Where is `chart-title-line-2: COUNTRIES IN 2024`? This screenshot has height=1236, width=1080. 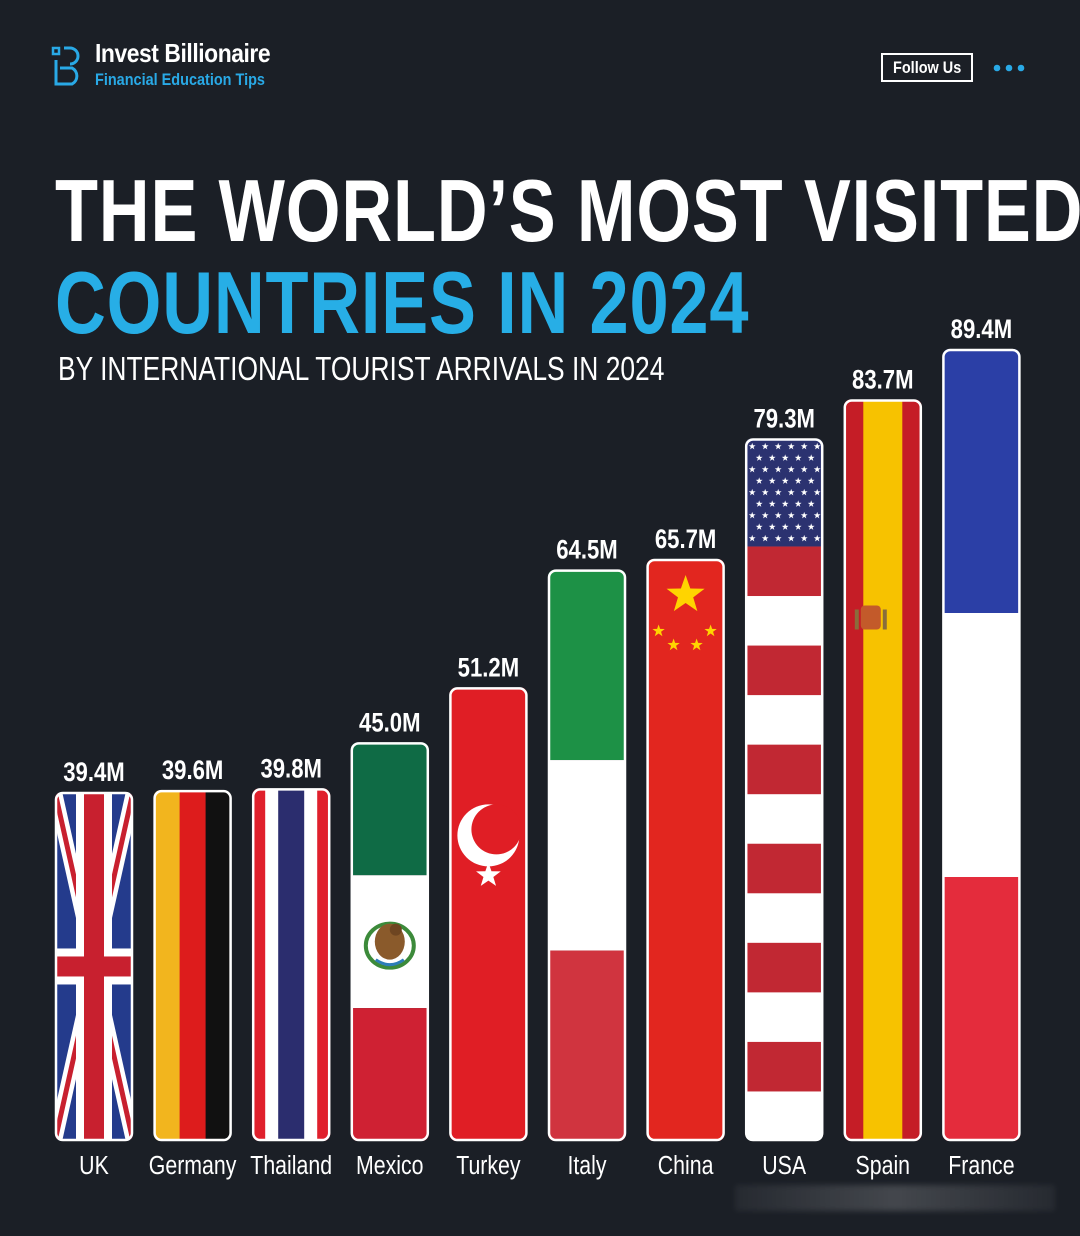 chart-title-line-2: COUNTRIES IN 2024 is located at coordinates (402, 302).